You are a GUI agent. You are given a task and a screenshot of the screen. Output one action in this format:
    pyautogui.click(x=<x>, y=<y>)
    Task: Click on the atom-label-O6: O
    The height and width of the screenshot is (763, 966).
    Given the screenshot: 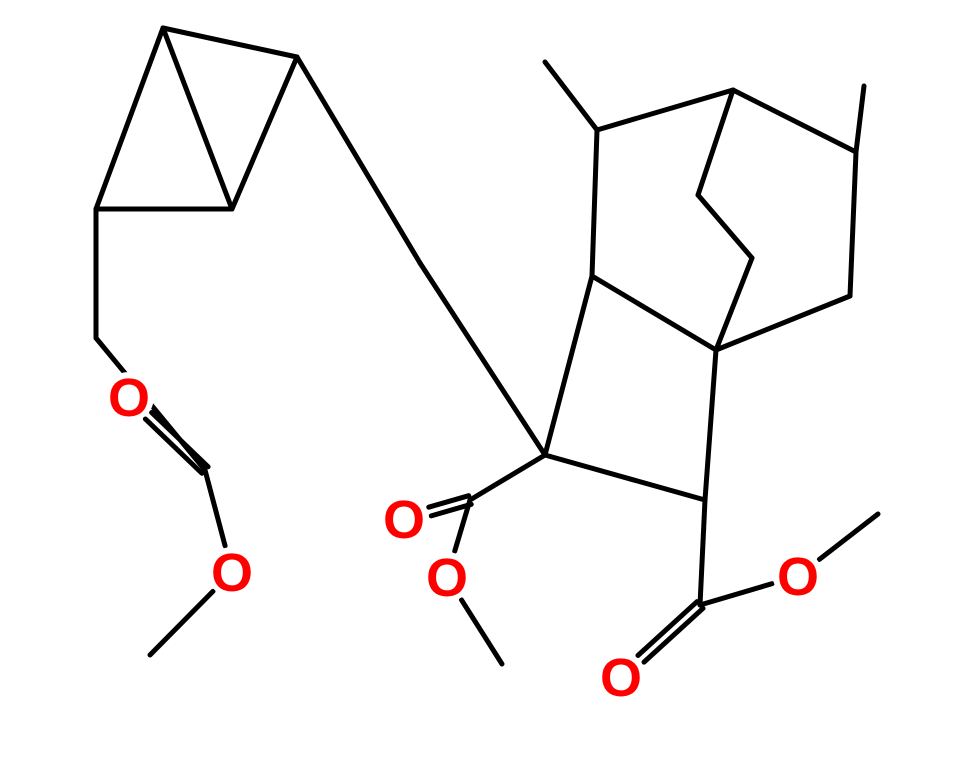 What is the action you would take?
    pyautogui.click(x=621, y=678)
    